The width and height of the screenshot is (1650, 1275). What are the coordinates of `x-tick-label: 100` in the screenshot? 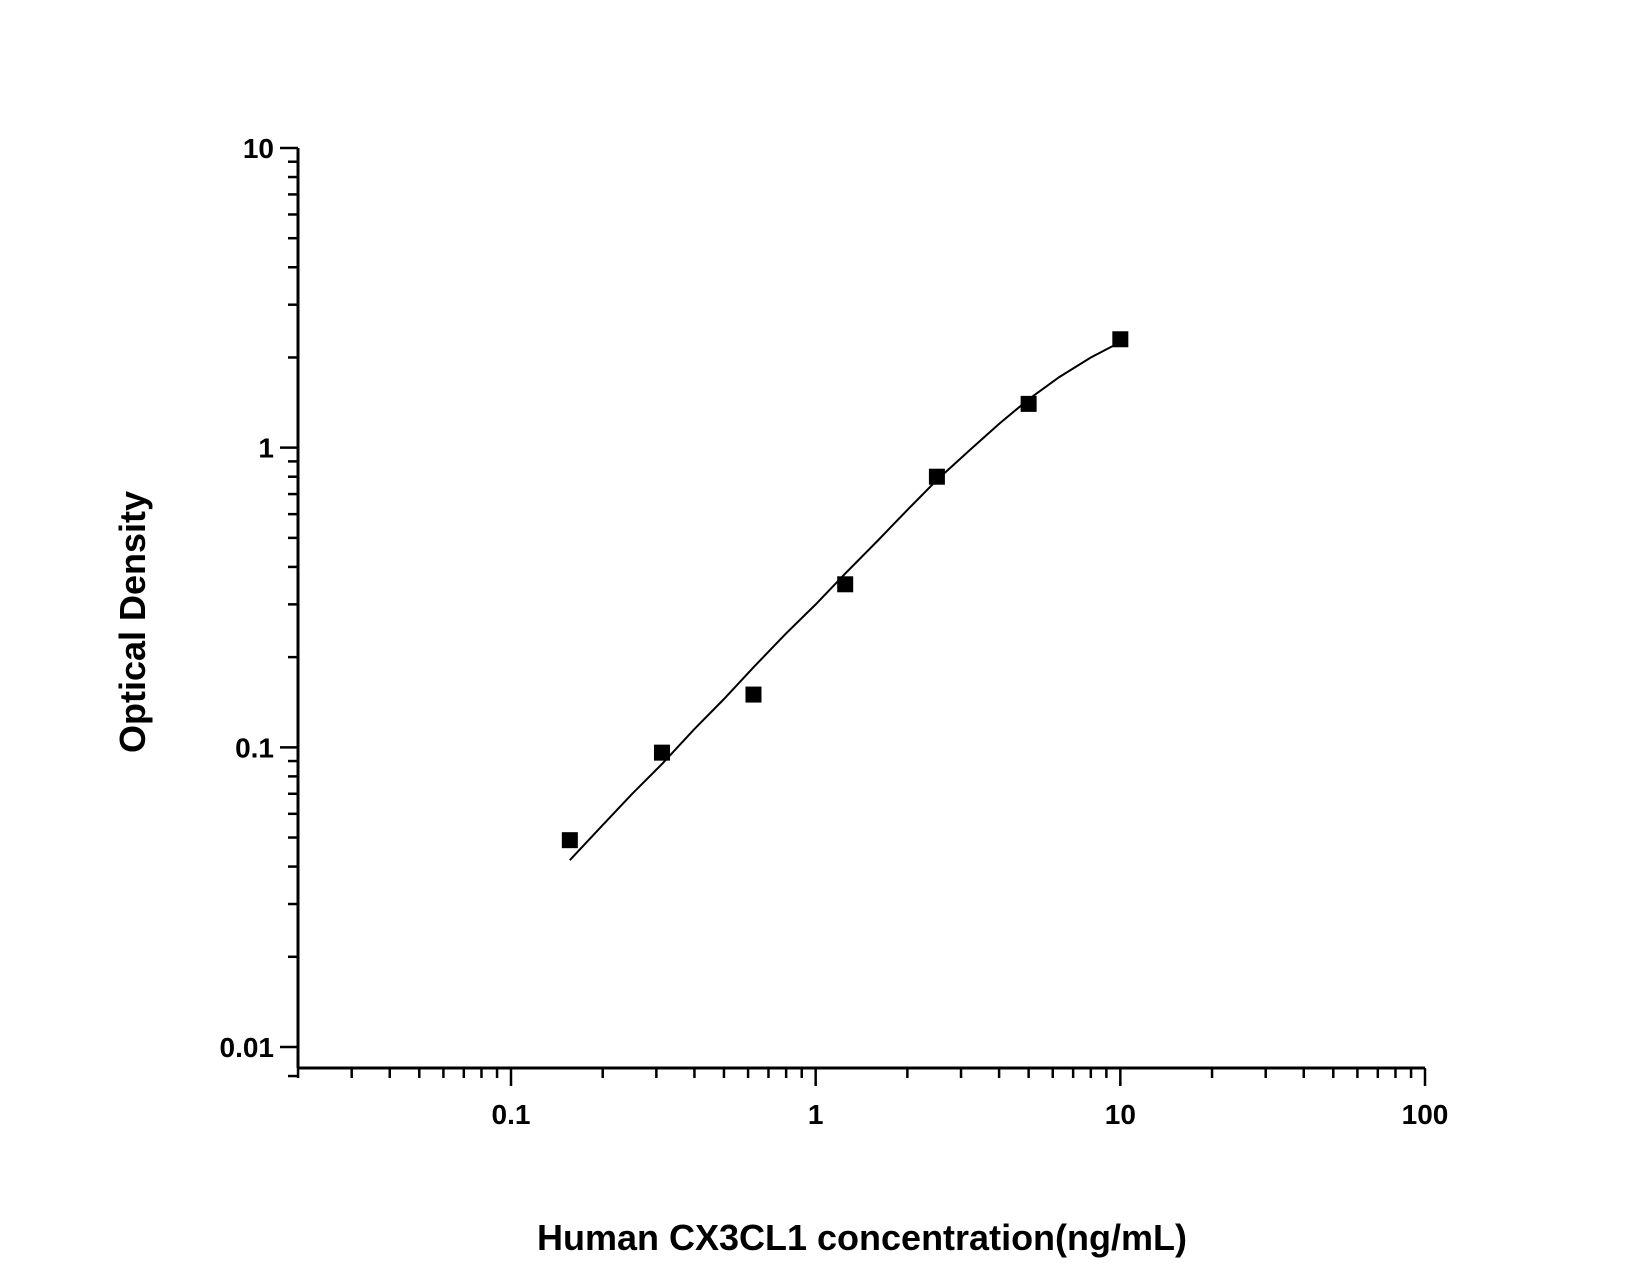 It's located at (1425, 1114).